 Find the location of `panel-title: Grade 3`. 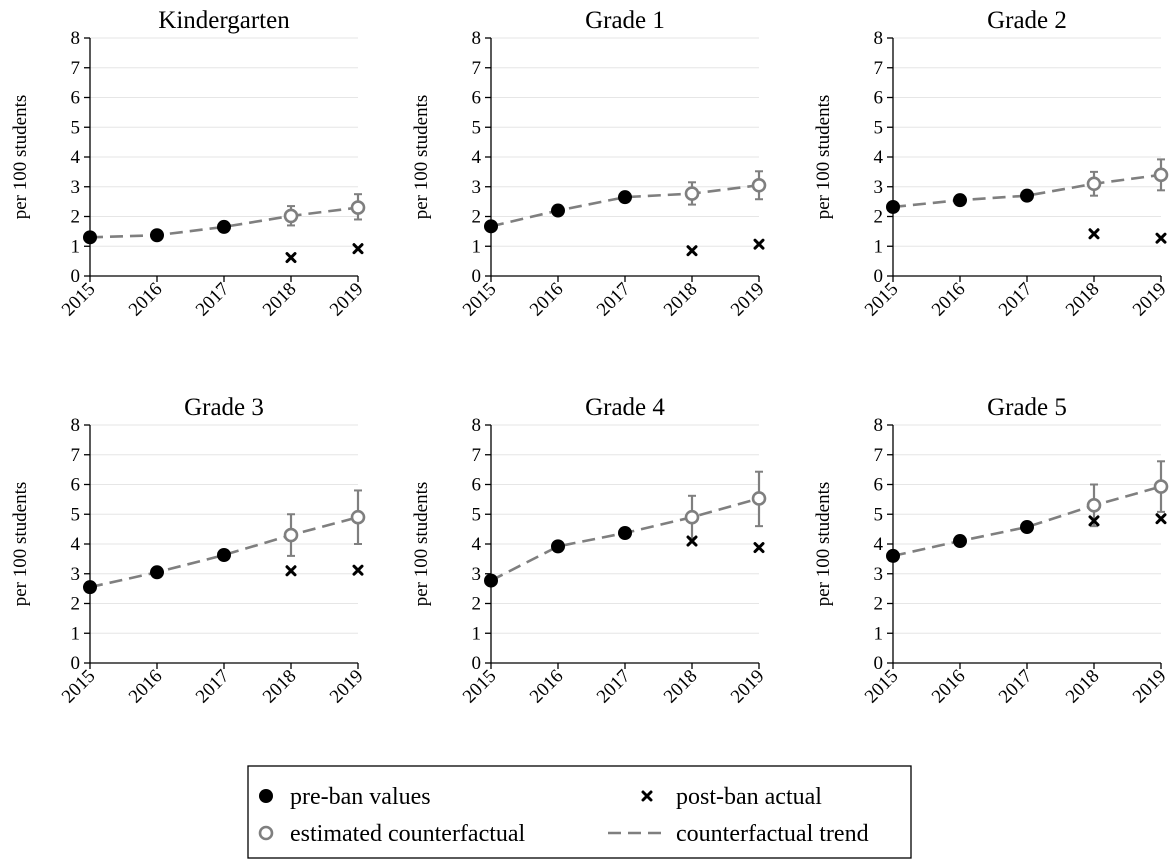

panel-title: Grade 3 is located at coordinates (224, 407).